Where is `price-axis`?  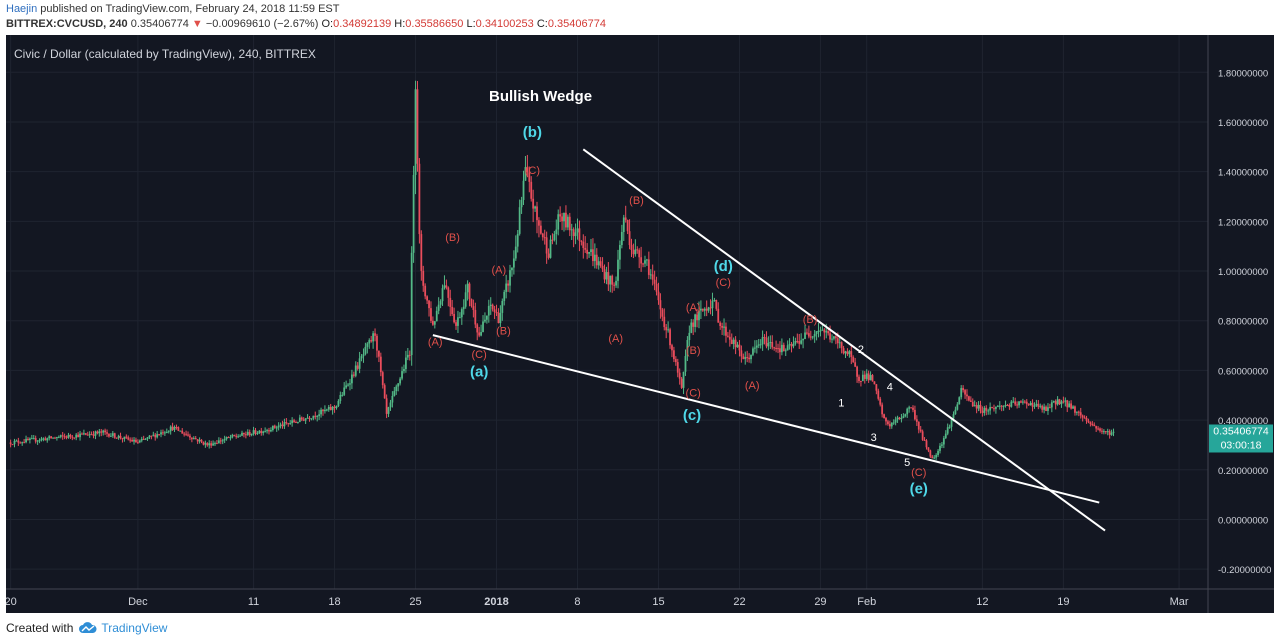 price-axis is located at coordinates (1241, 312).